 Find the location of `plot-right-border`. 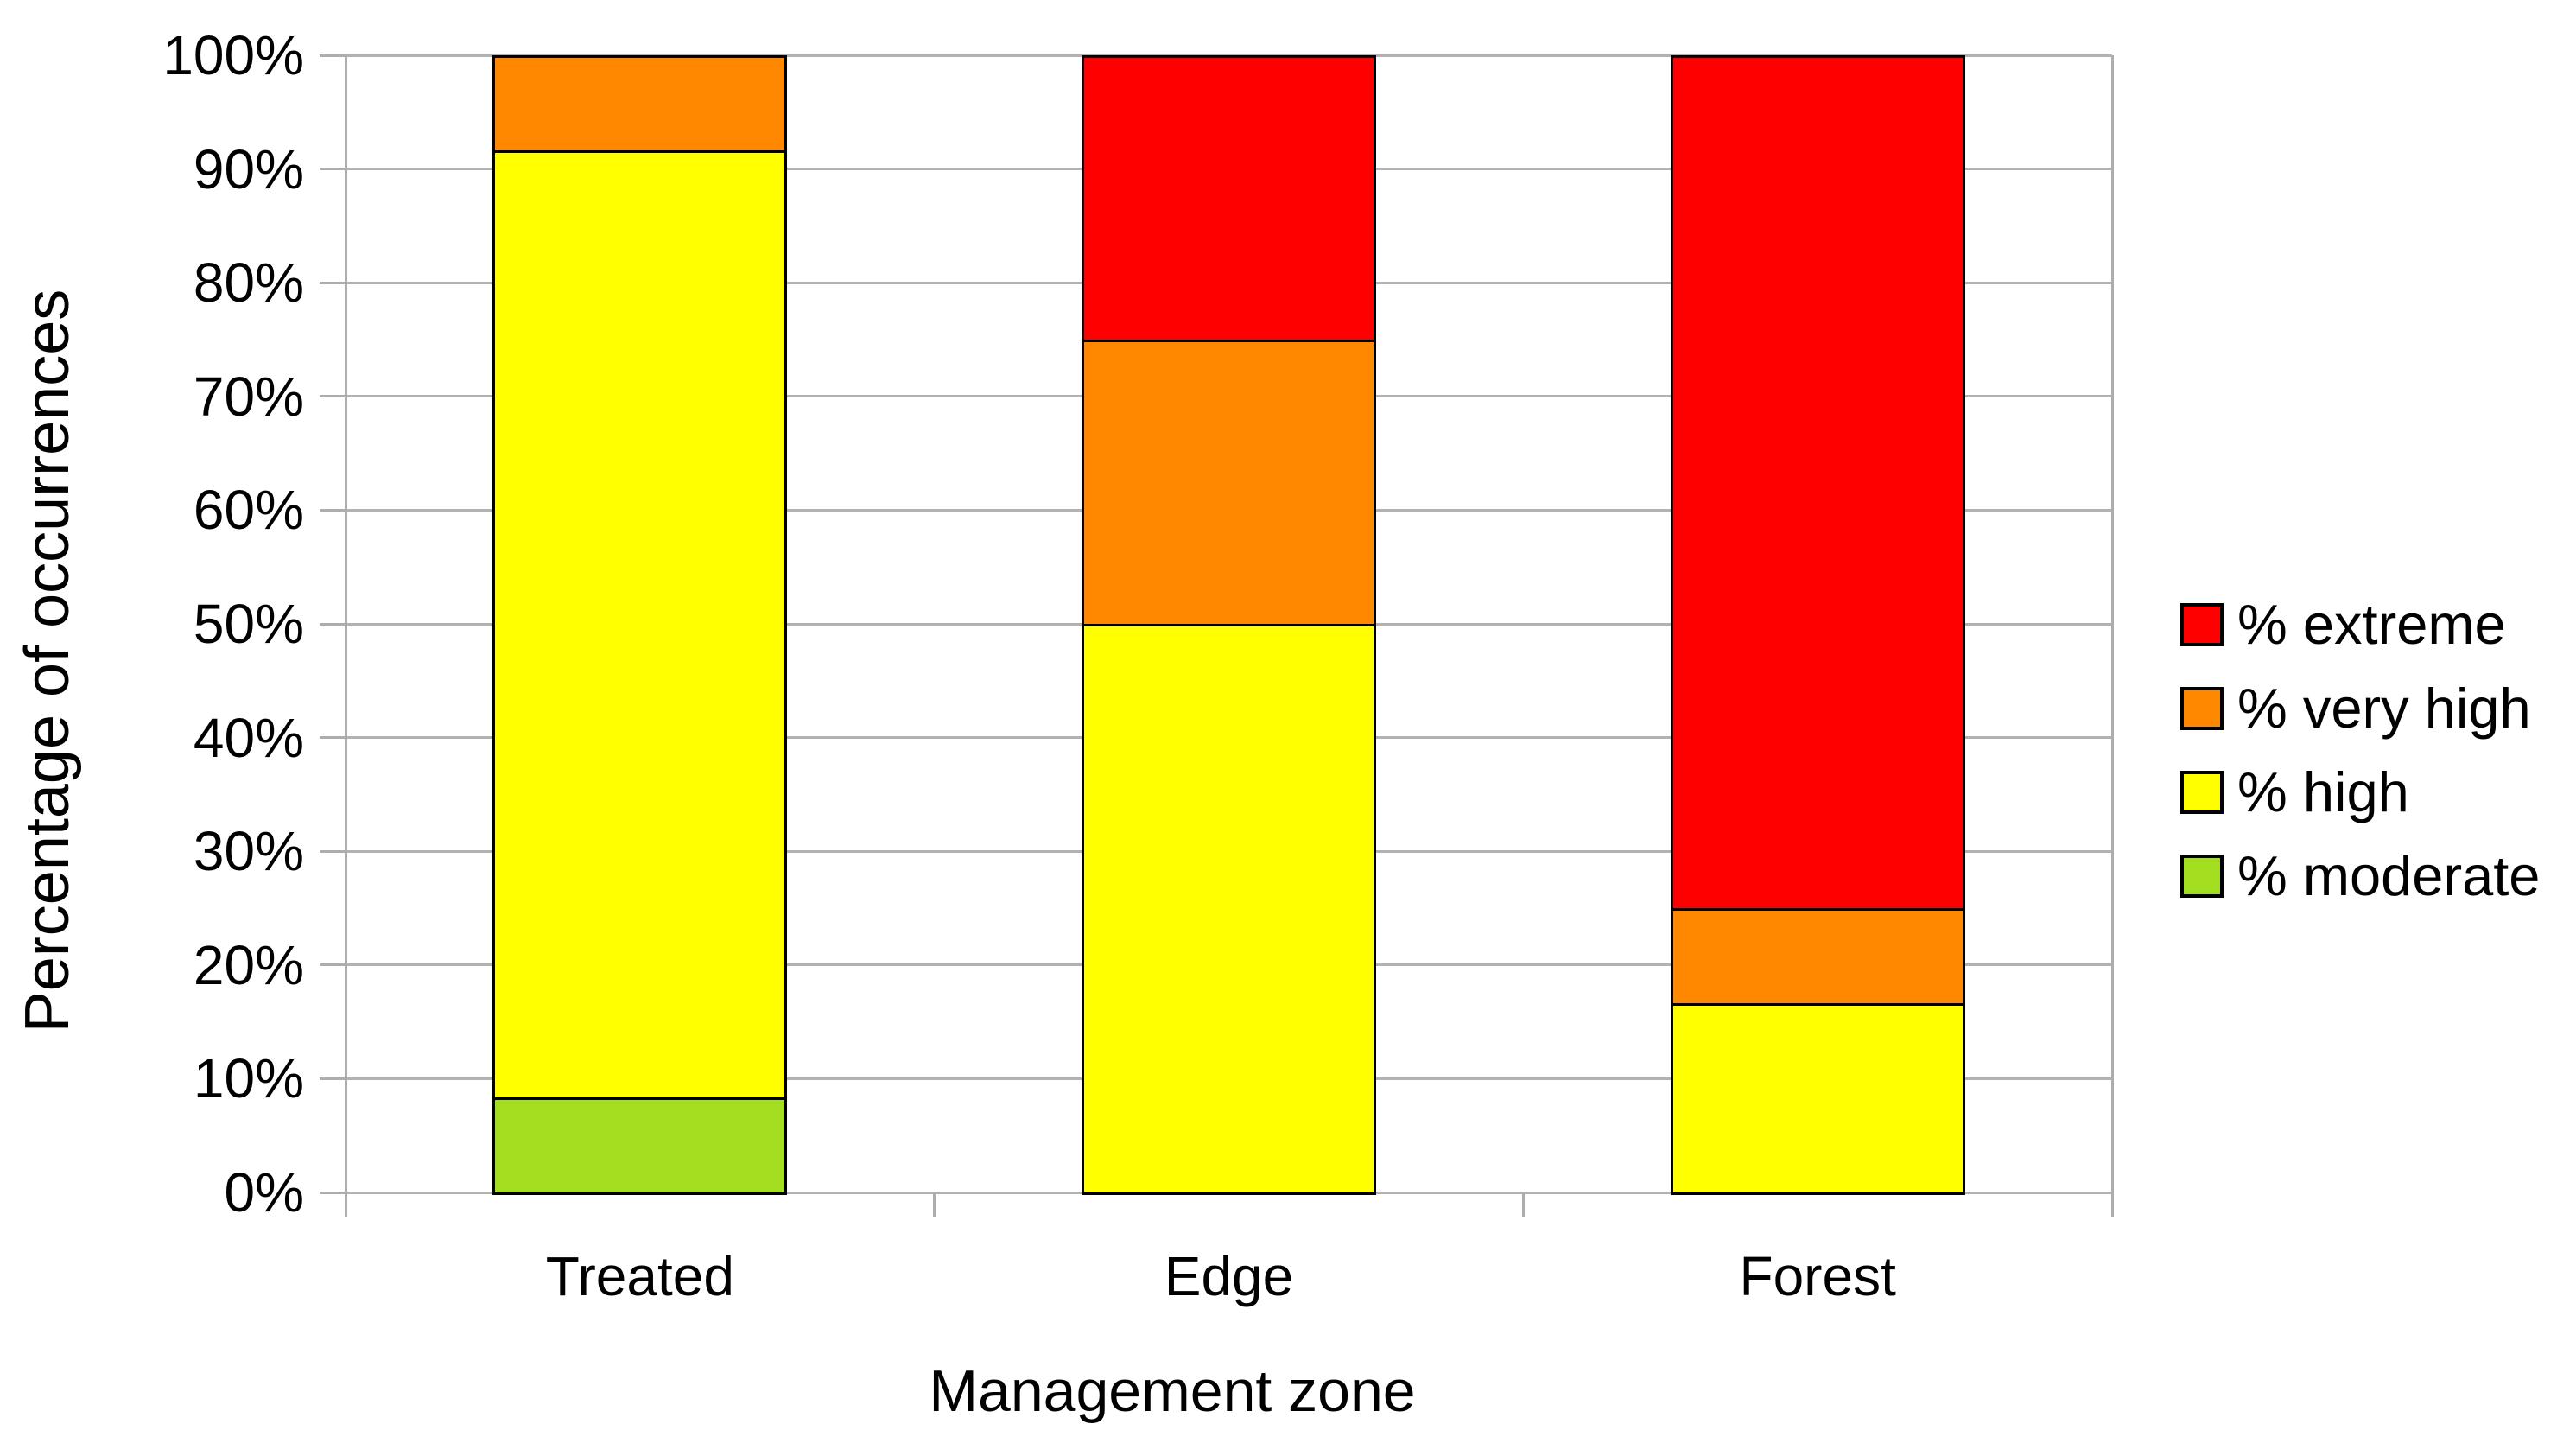

plot-right-border is located at coordinates (2112, 636).